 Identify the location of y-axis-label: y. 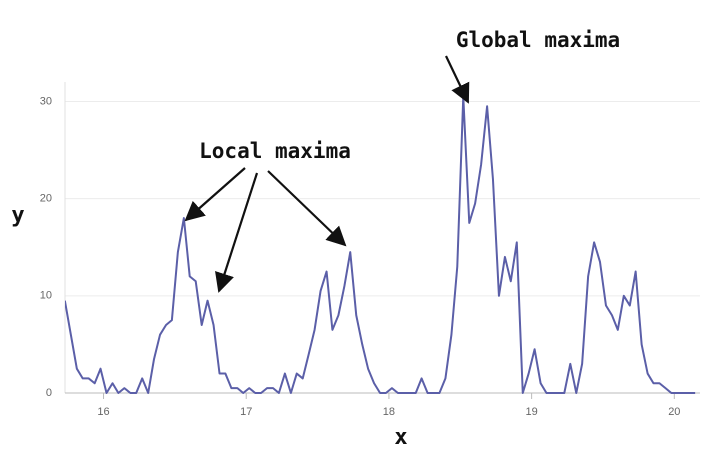
(17, 215).